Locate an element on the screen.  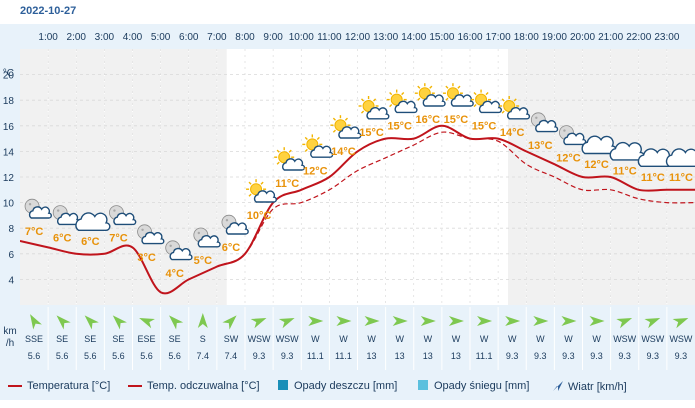
x-tick-label: 13:00 is located at coordinates (385, 37).